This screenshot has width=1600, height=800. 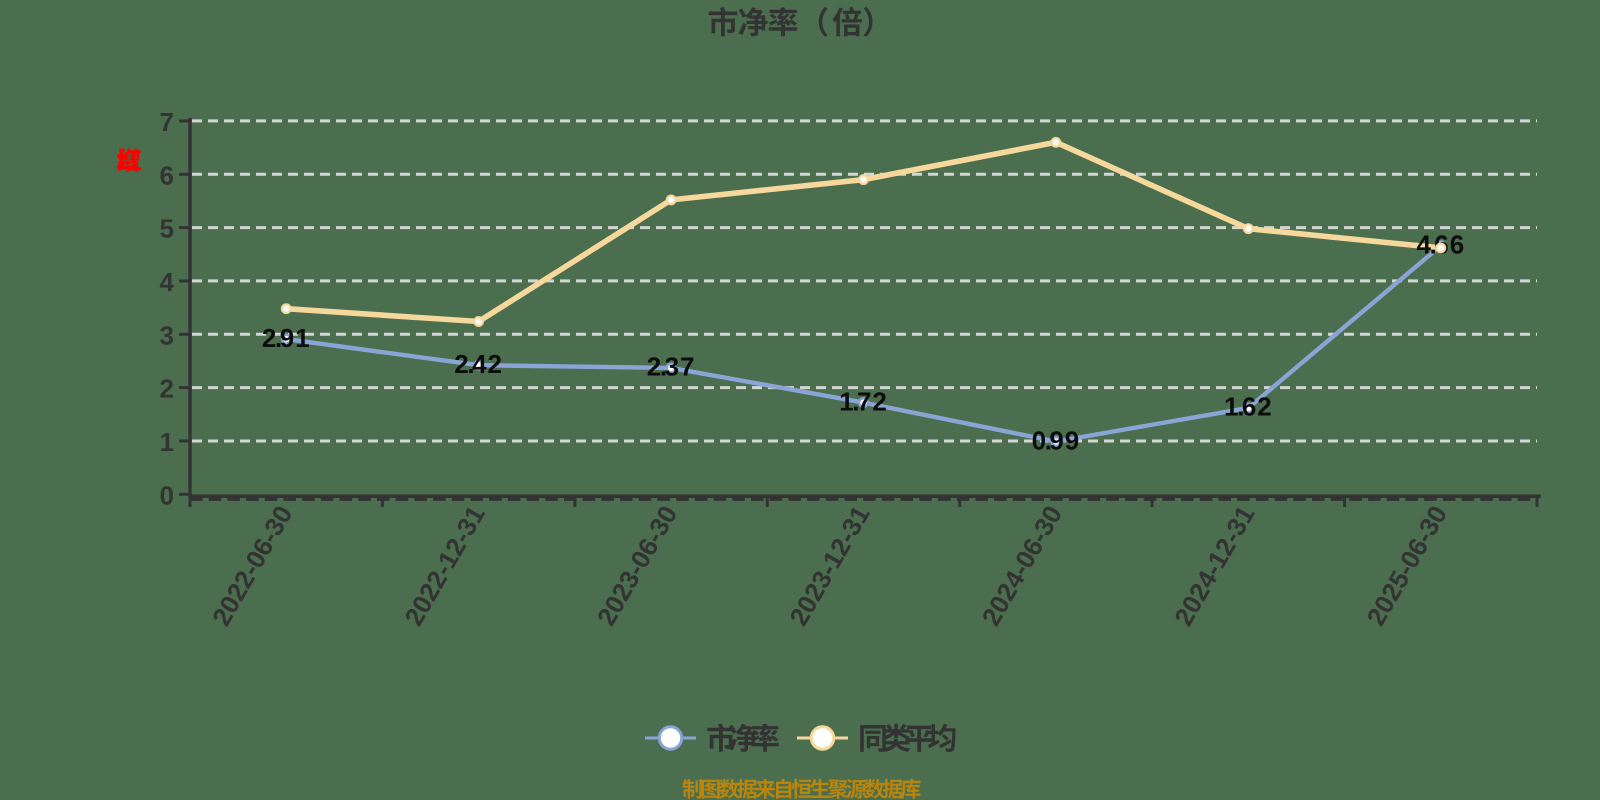 What do you see at coordinates (167, 335) in the screenshot?
I see `svg-text: 3` at bounding box center [167, 335].